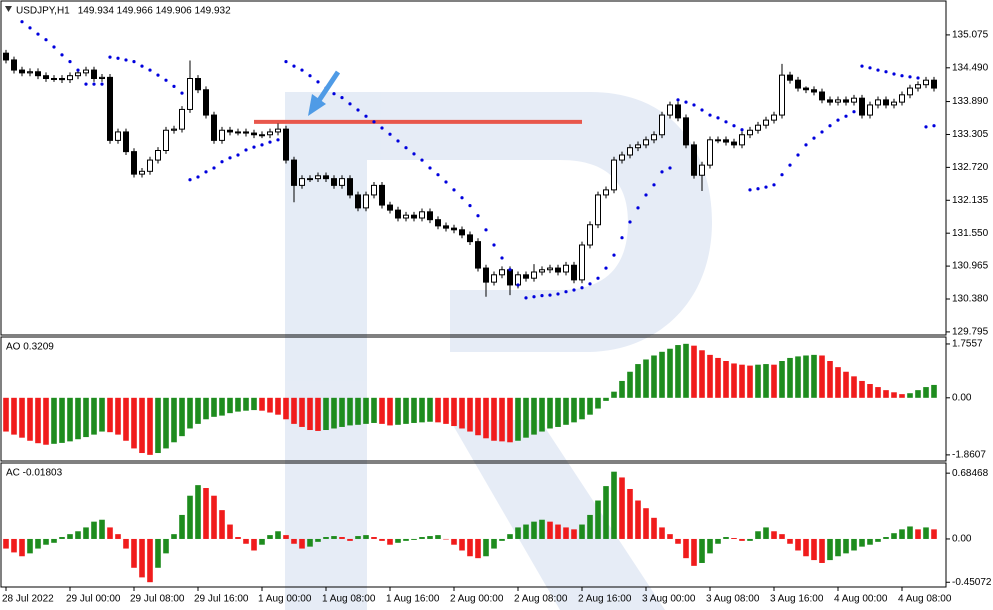  What do you see at coordinates (969, 455) in the screenshot?
I see `y-tick-label: -1.8607` at bounding box center [969, 455].